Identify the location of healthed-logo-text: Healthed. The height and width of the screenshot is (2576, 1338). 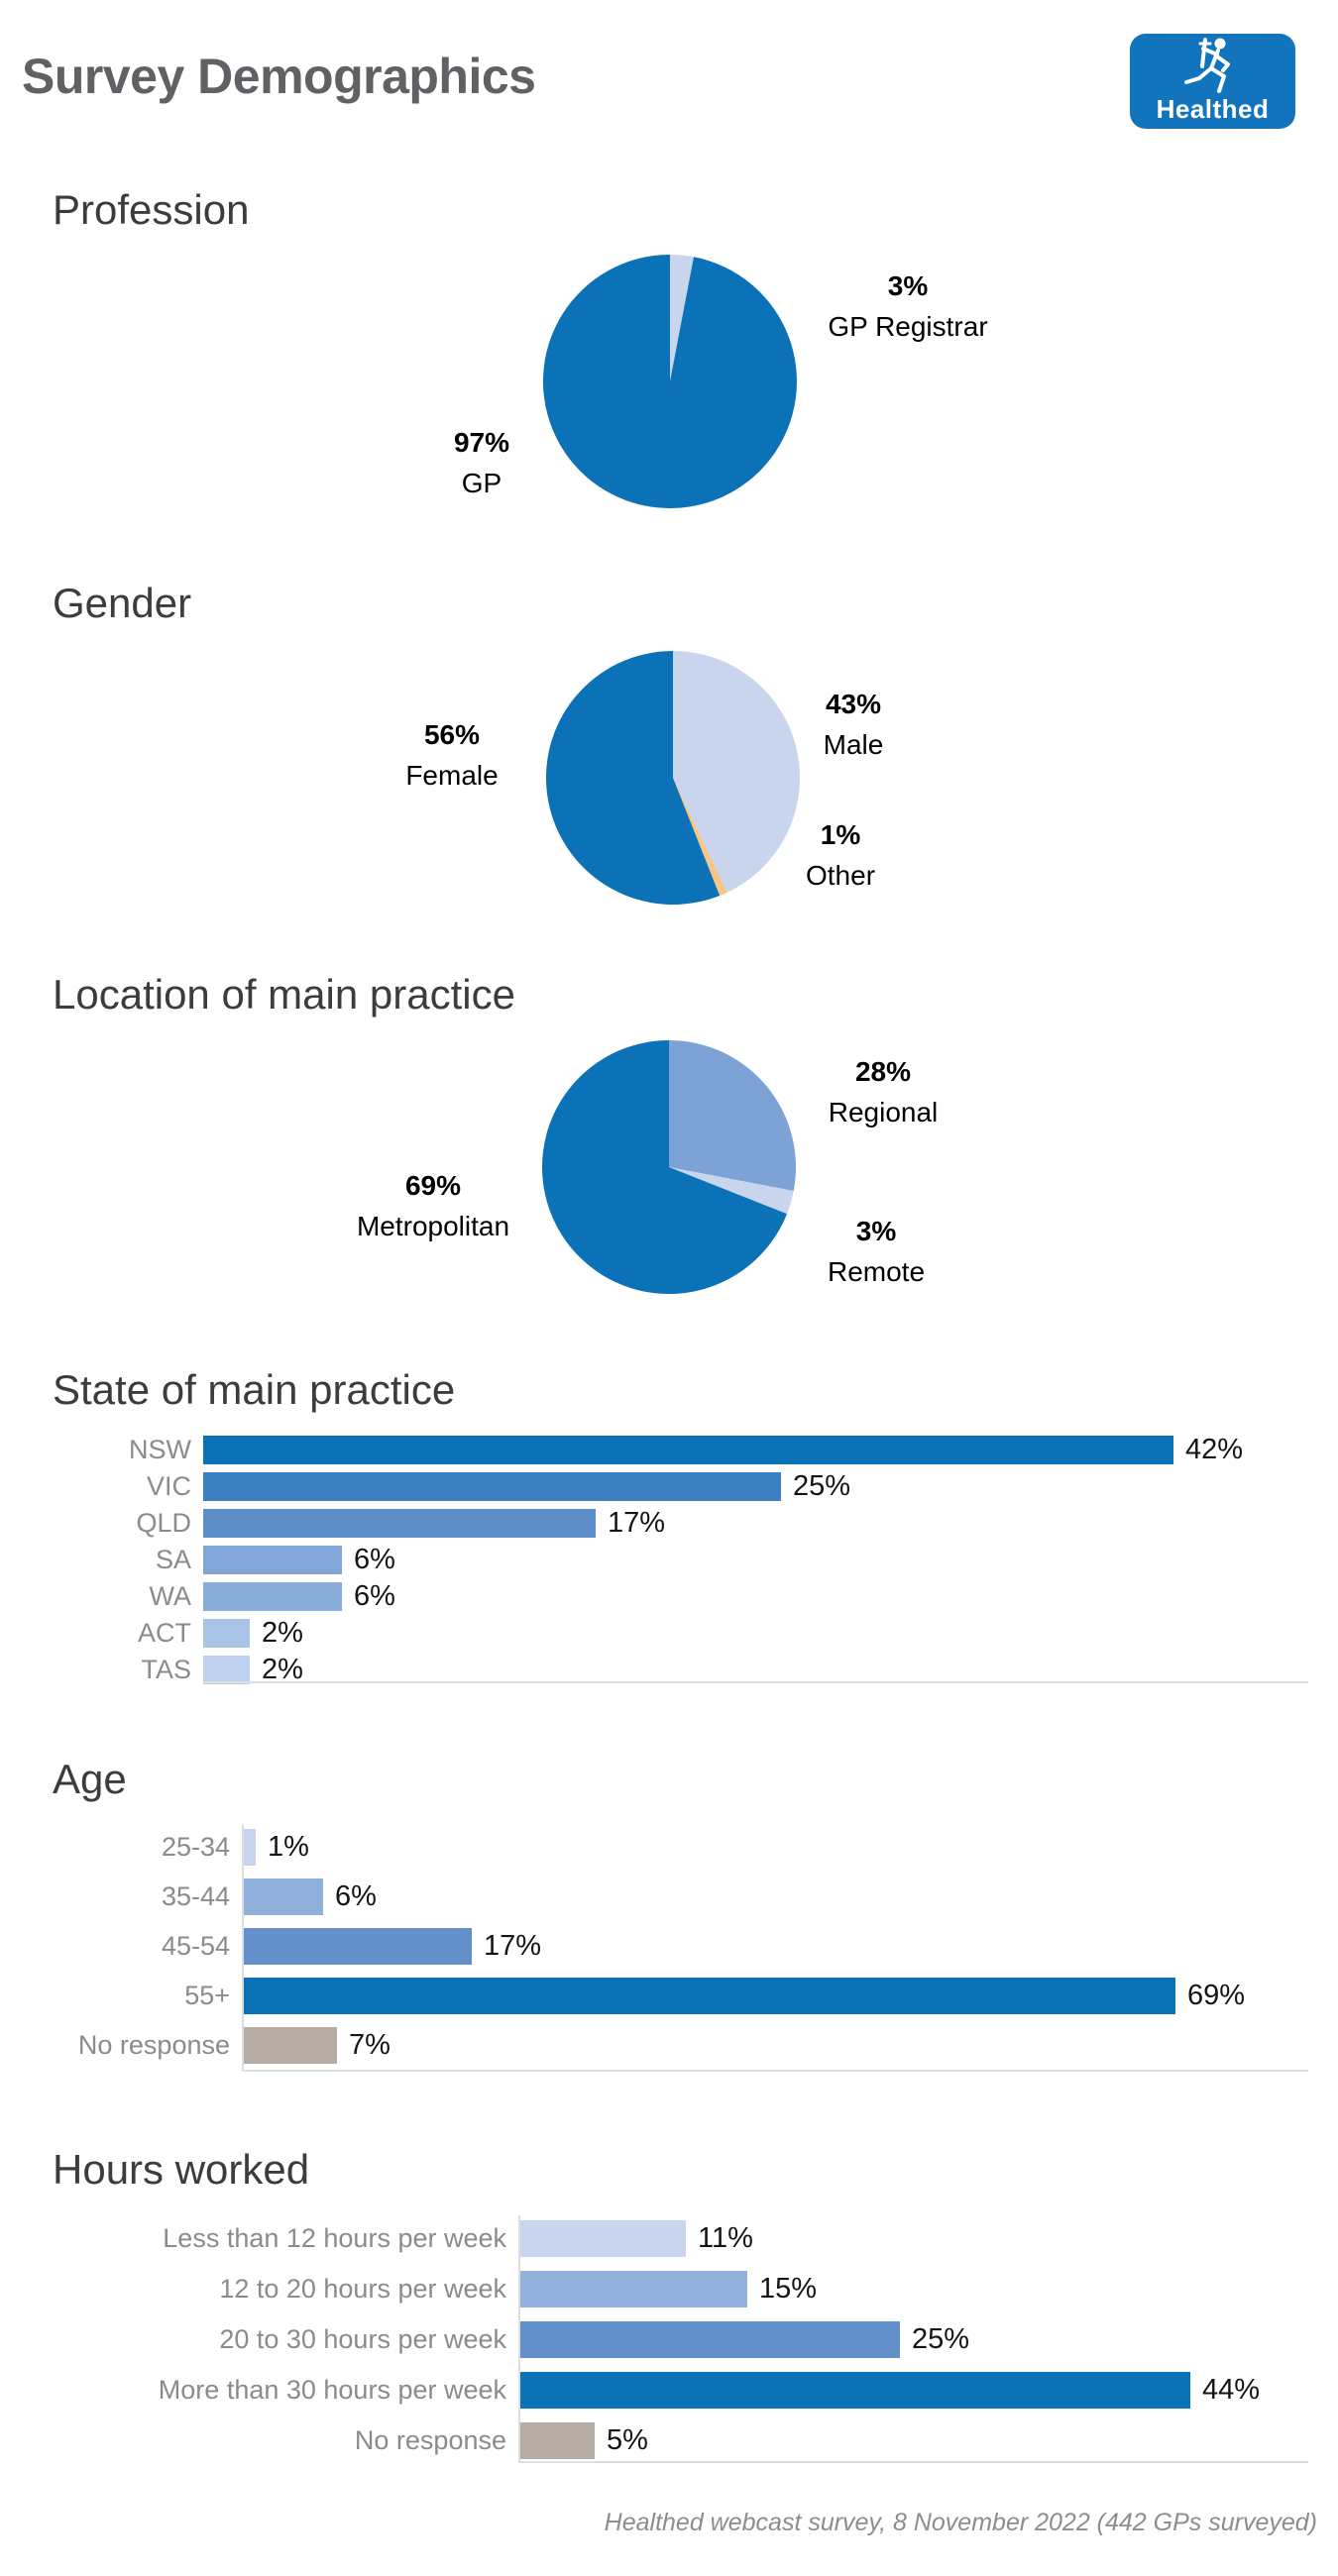
(1213, 109).